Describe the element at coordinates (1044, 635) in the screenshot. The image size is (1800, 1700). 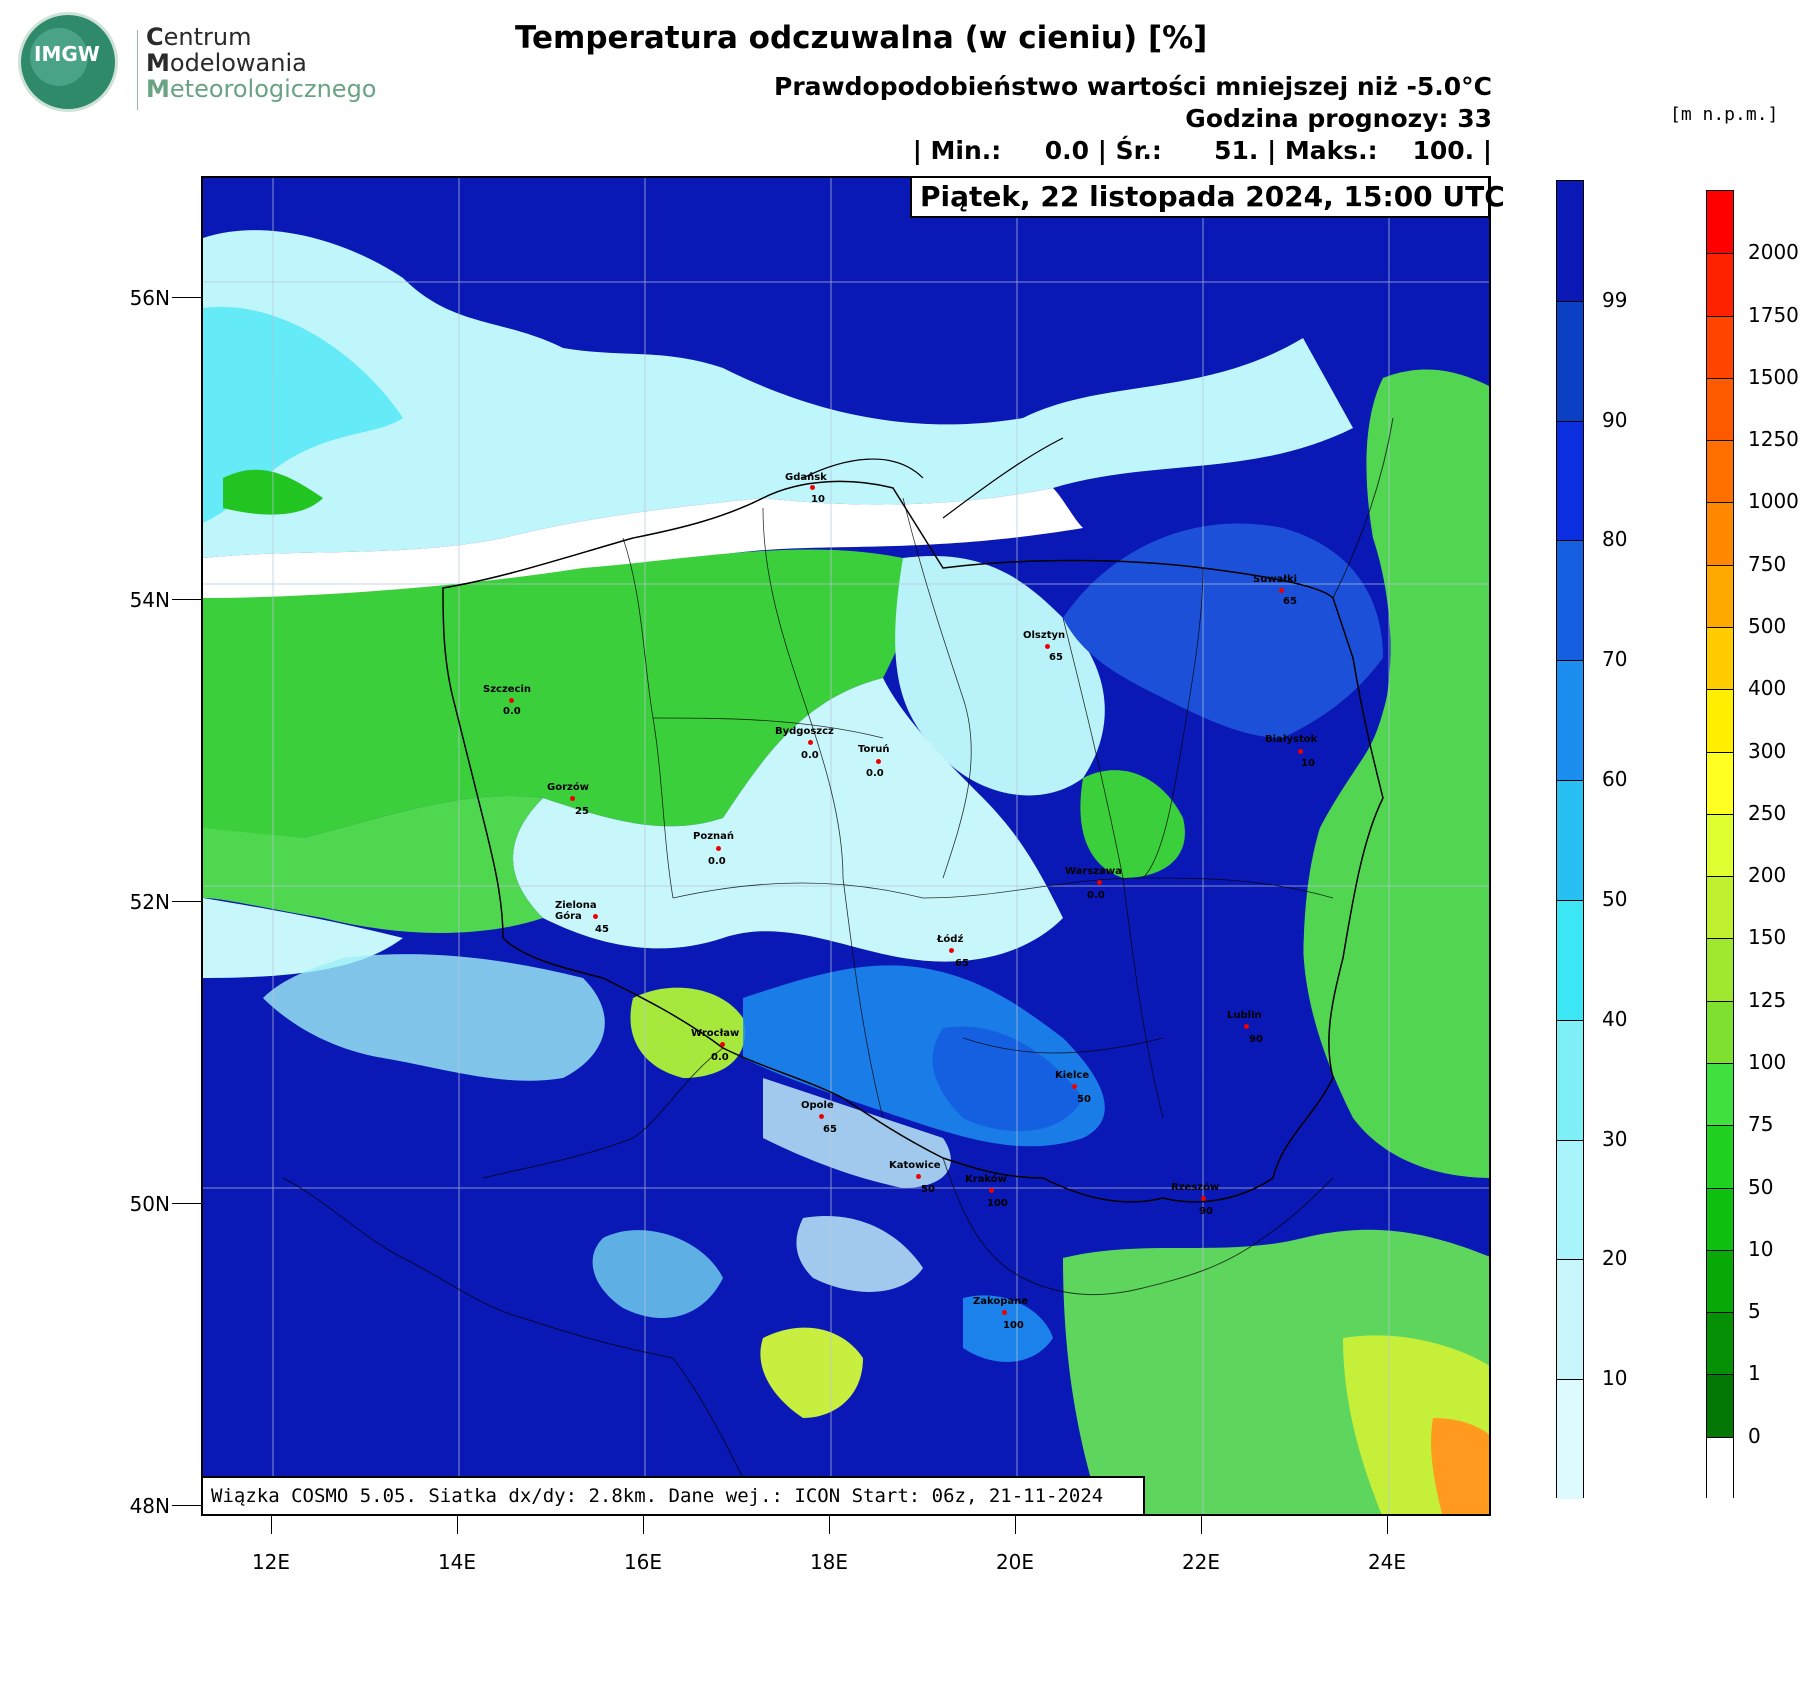
I see `city-label: Olsztyn` at that location.